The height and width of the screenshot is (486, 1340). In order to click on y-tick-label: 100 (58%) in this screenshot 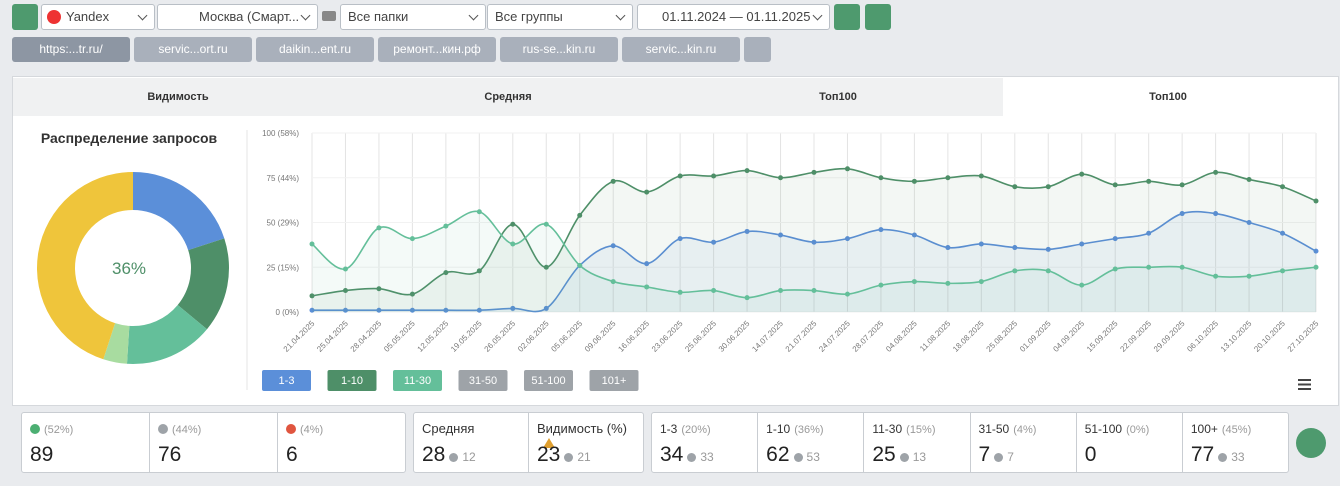, I will do `click(280, 133)`.